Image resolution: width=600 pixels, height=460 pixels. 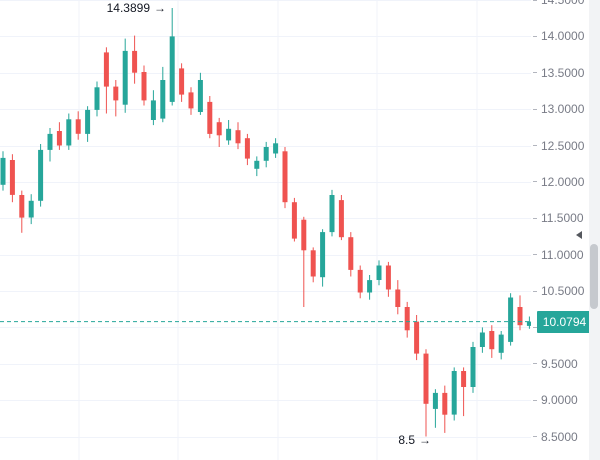 I want to click on y-tick-text: 14.0000, so click(x=563, y=36).